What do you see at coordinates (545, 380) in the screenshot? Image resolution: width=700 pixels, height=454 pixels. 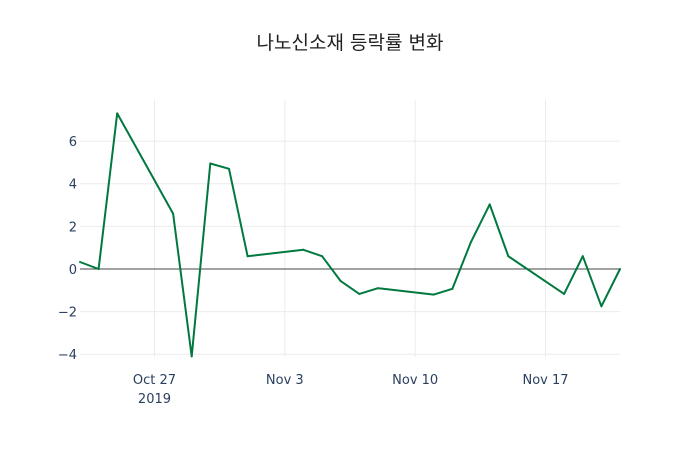 I see `x-tick-label: Nov 17` at bounding box center [545, 380].